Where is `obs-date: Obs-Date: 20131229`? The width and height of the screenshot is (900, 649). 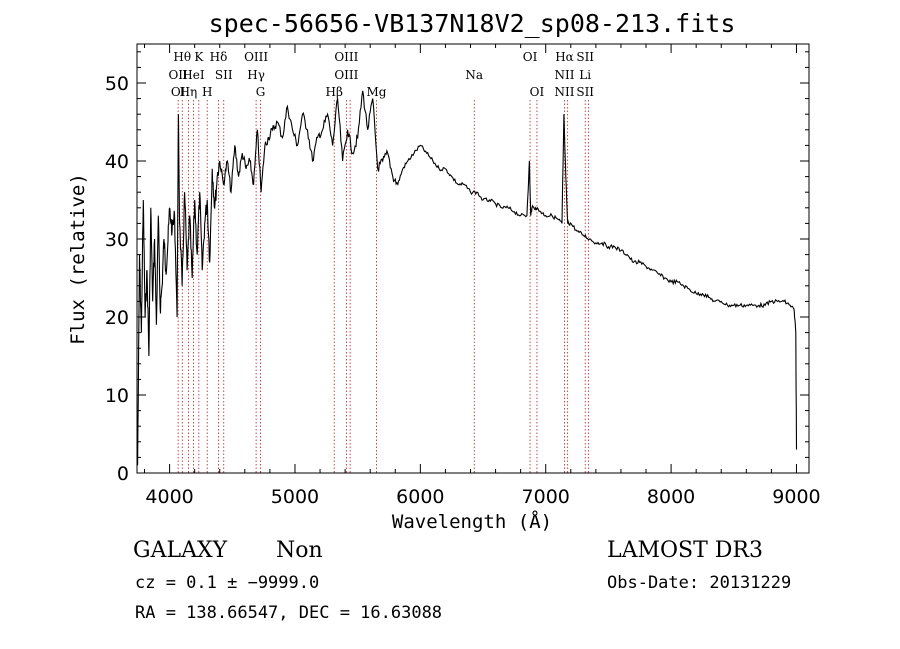
obs-date: Obs-Date: 20131229 is located at coordinates (699, 583).